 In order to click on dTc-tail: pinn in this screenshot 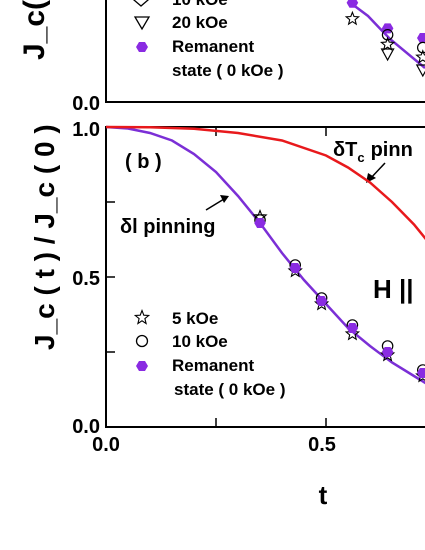, I will do `click(392, 150)`.